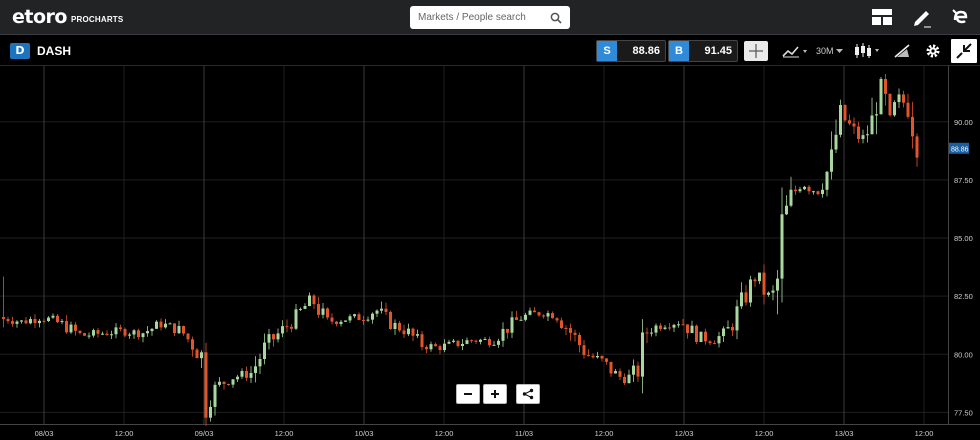 The image size is (980, 440). Describe the element at coordinates (922, 17) in the screenshot. I see `pencil-icon` at that location.